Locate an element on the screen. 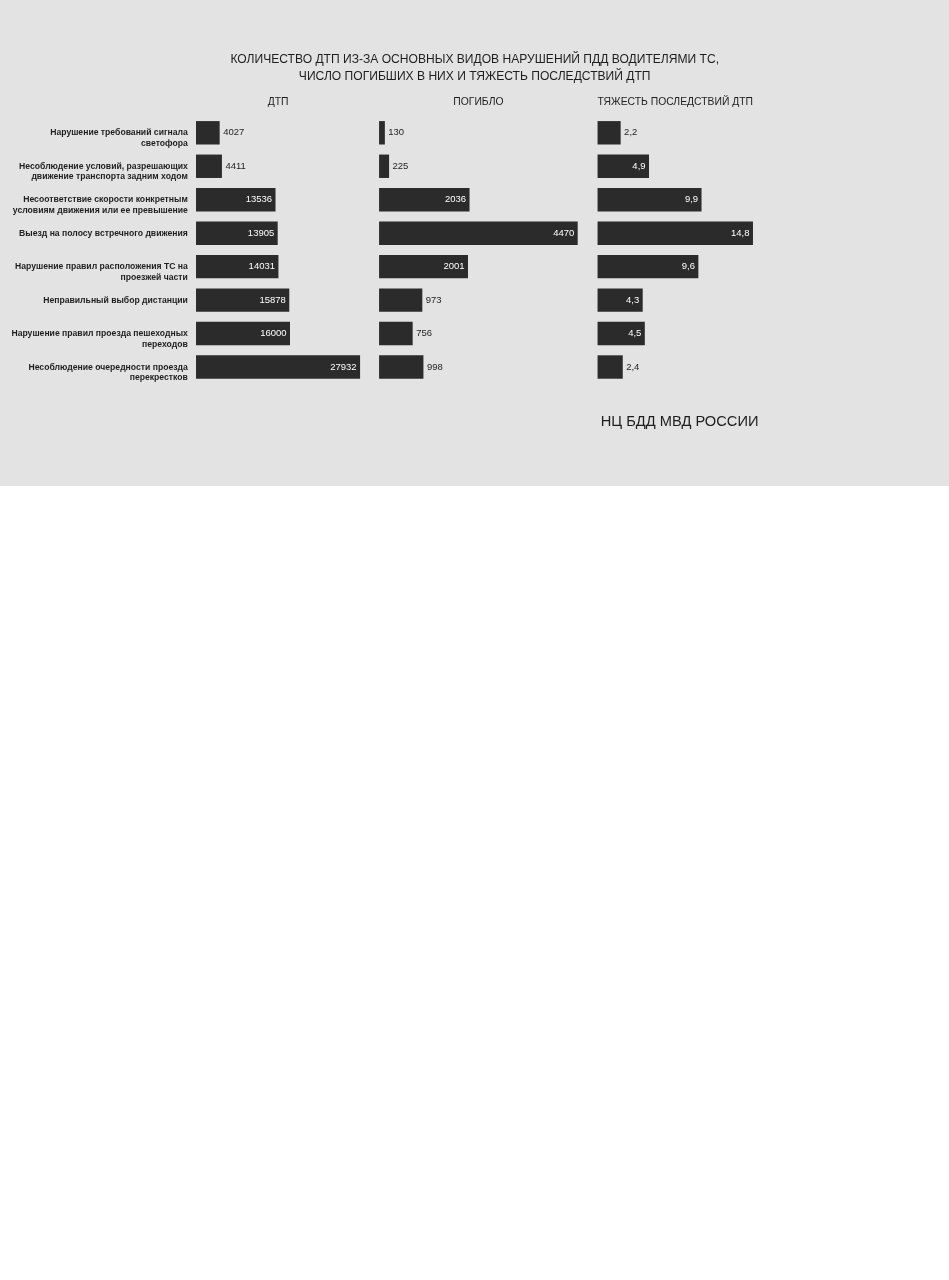  data-label: 13536 is located at coordinates (259, 199).